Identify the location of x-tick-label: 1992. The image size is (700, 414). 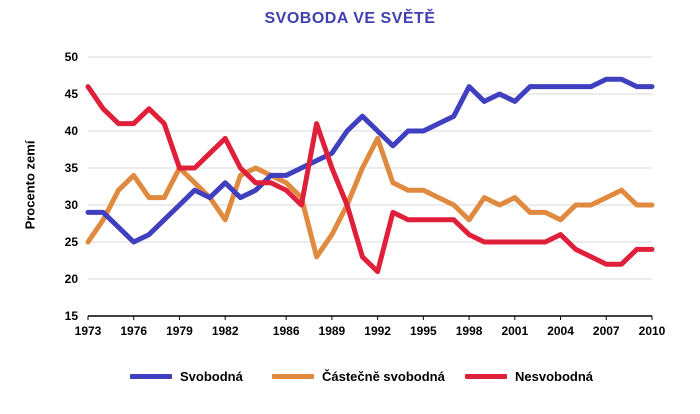
(377, 331).